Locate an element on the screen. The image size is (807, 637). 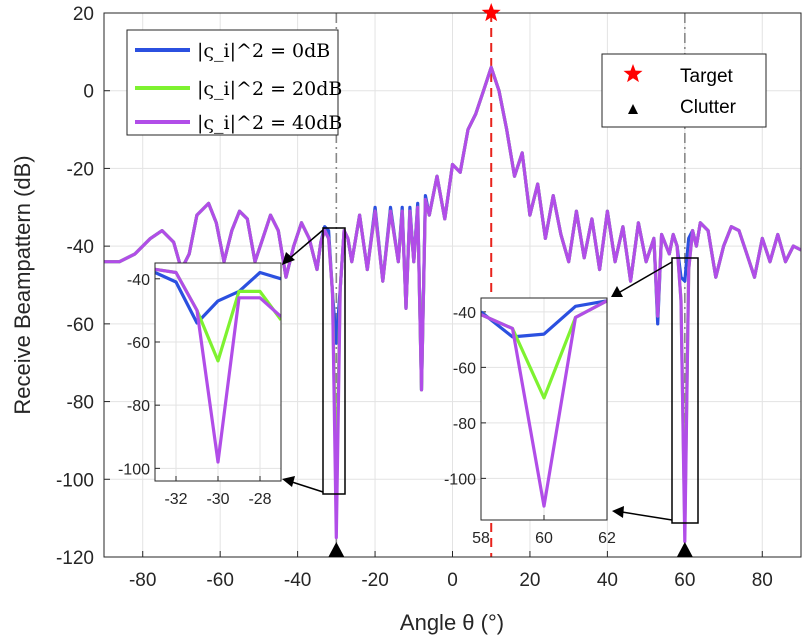
y-tick-label: -80 is located at coordinates (80, 403).